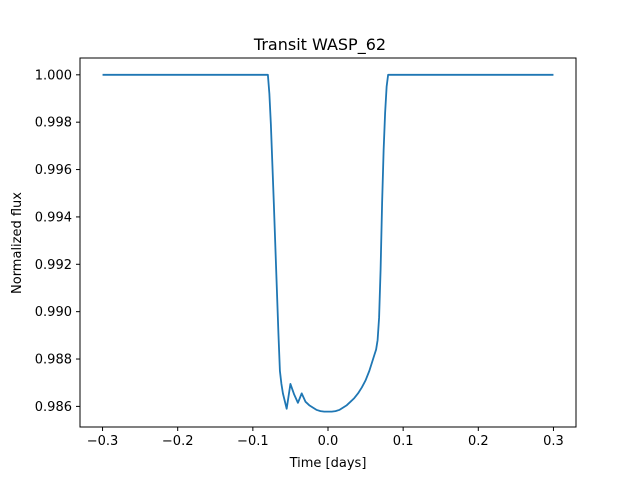 This screenshot has height=480, width=640. What do you see at coordinates (53, 360) in the screenshot?
I see `y-tick-label: 0.988` at bounding box center [53, 360].